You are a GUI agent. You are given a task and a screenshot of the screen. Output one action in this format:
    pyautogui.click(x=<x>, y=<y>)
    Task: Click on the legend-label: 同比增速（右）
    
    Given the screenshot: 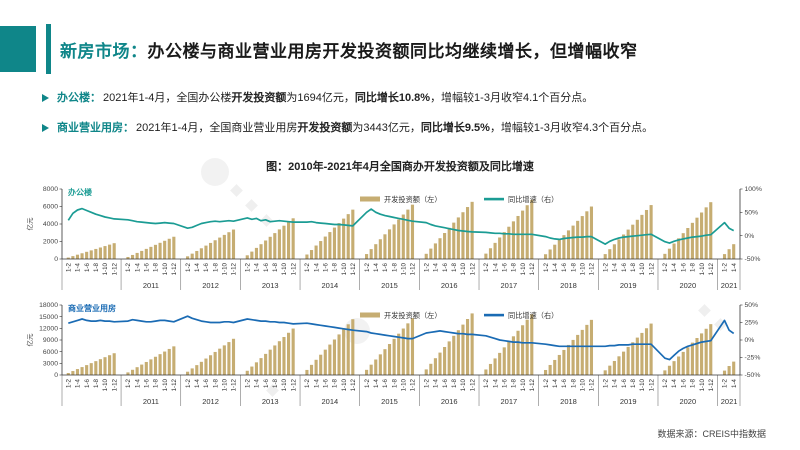 What is the action you would take?
    pyautogui.click(x=533, y=315)
    